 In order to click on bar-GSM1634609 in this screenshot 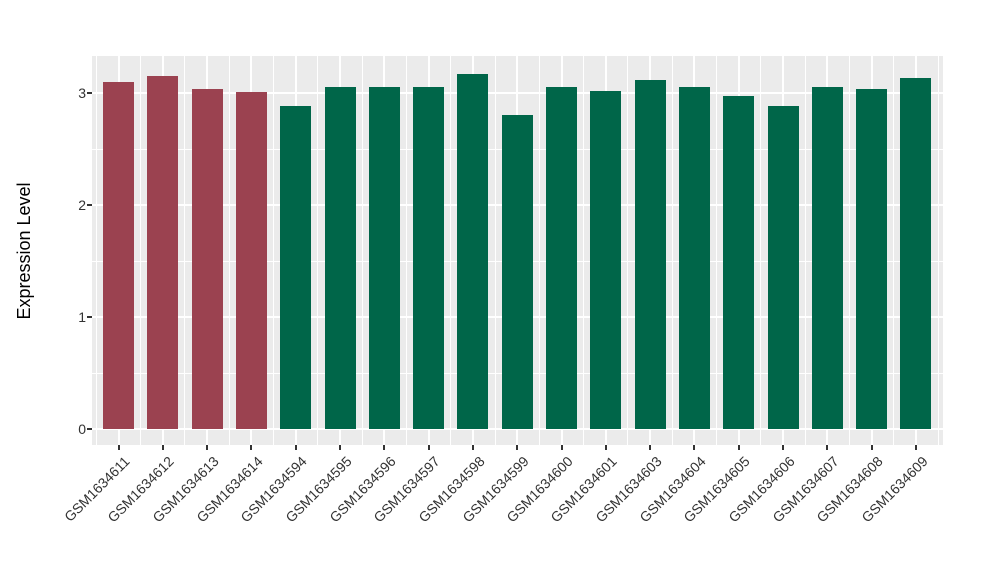, I will do `click(916, 253)`.